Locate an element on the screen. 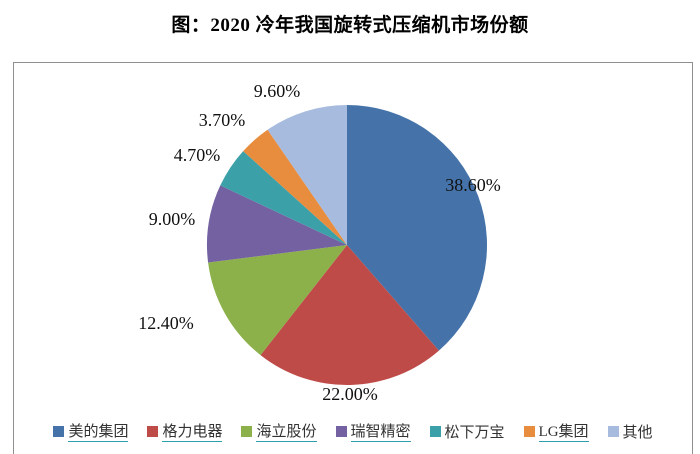 The height and width of the screenshot is (454, 700). legend-label-5: LG集团 is located at coordinates (563, 431).